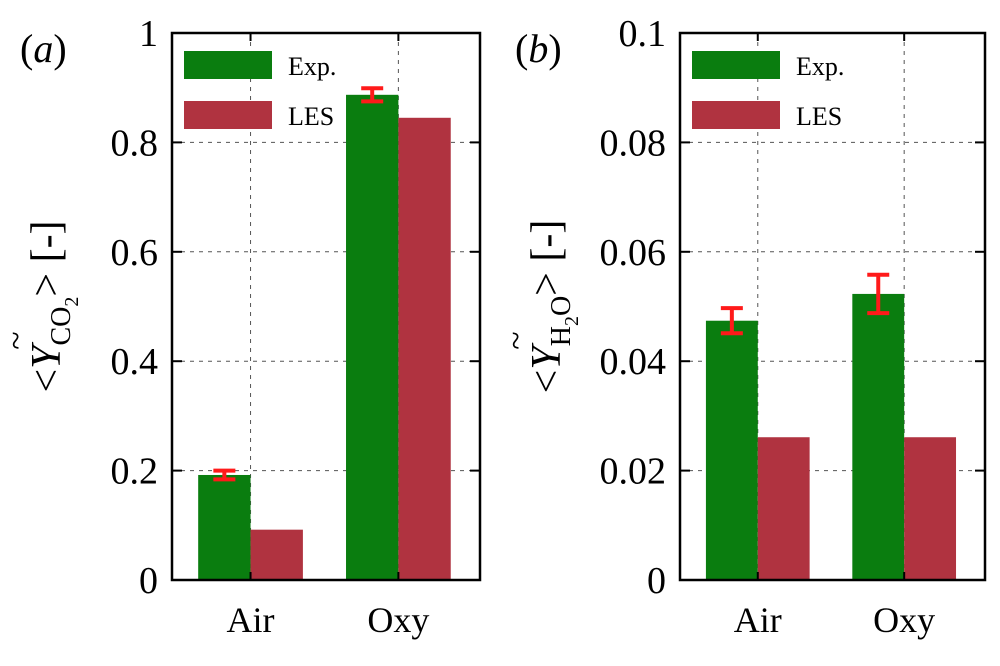 This screenshot has width=1000, height=666. I want to click on y-tick-label: 0.04, so click(633, 362).